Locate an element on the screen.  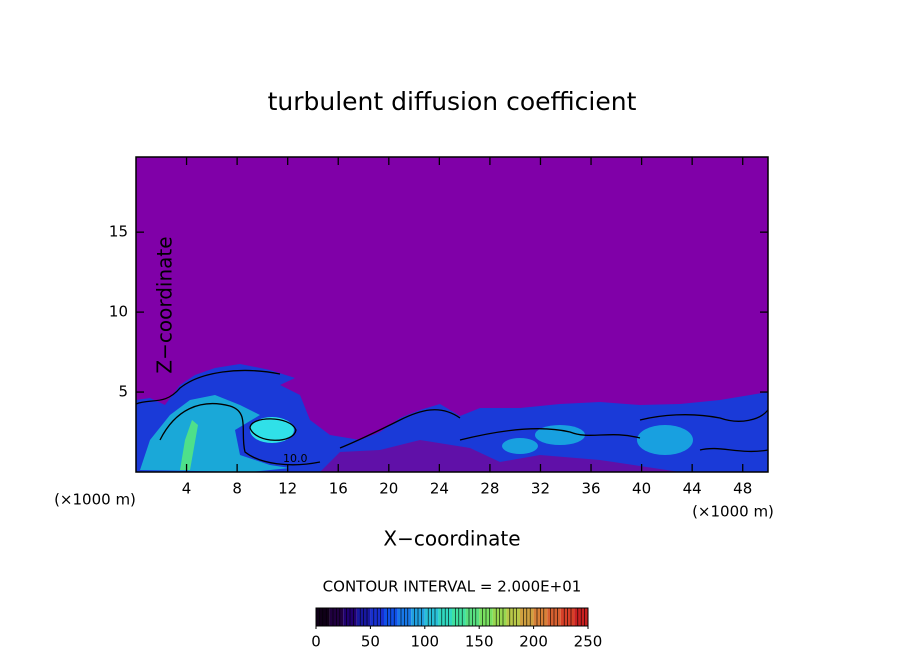
colorbar-frame is located at coordinates (452, 617).